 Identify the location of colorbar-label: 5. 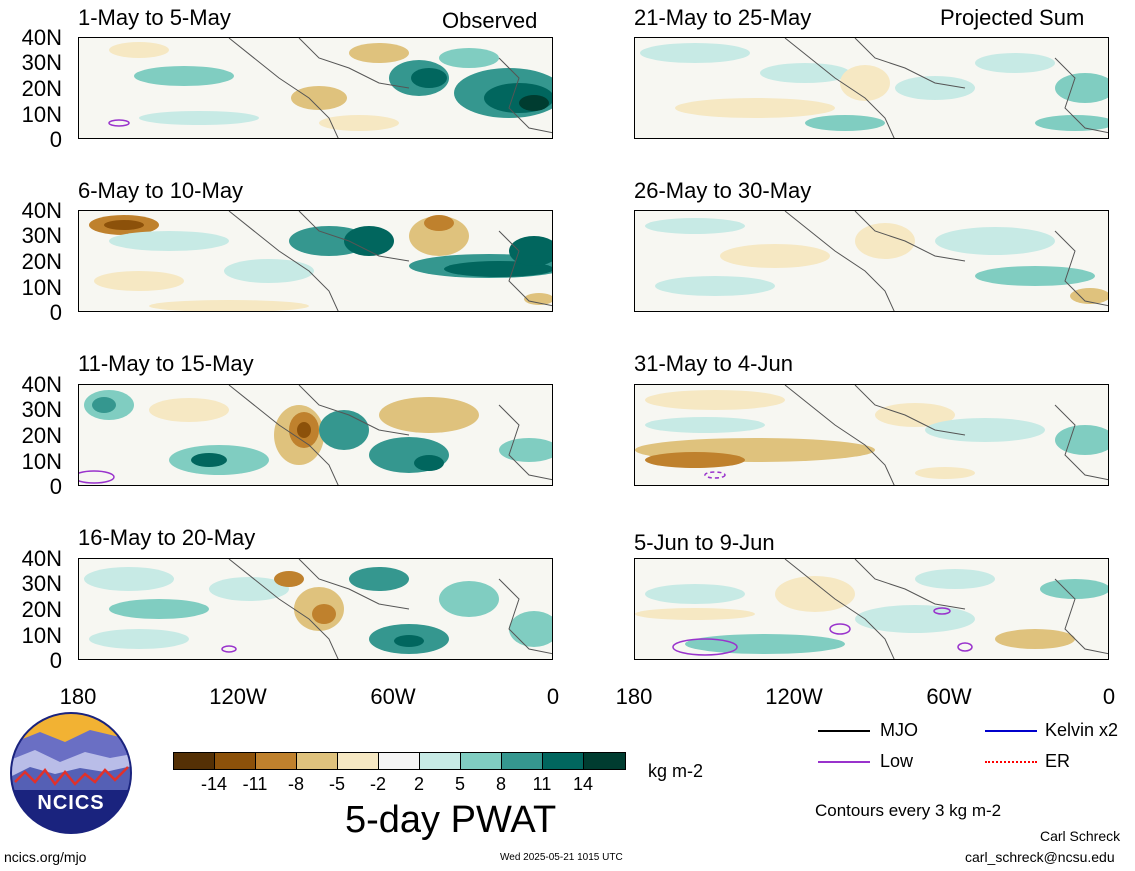
(459, 784).